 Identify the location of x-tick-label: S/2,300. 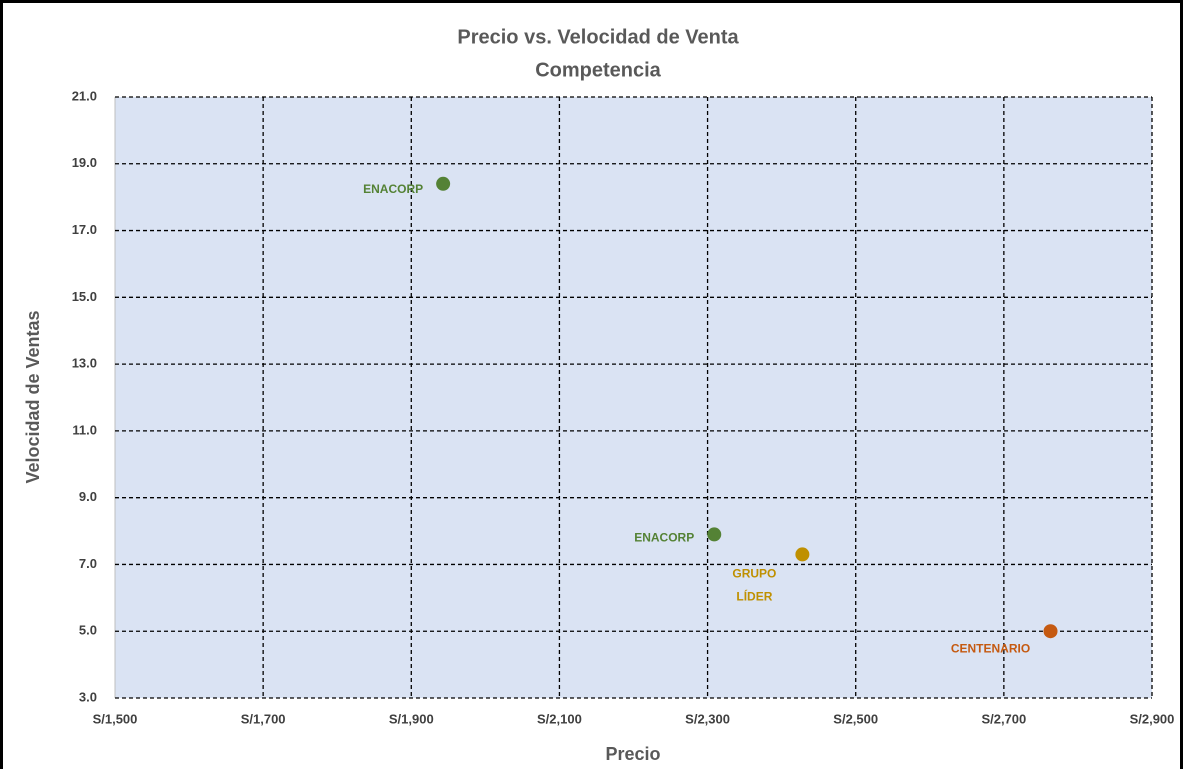
(707, 718).